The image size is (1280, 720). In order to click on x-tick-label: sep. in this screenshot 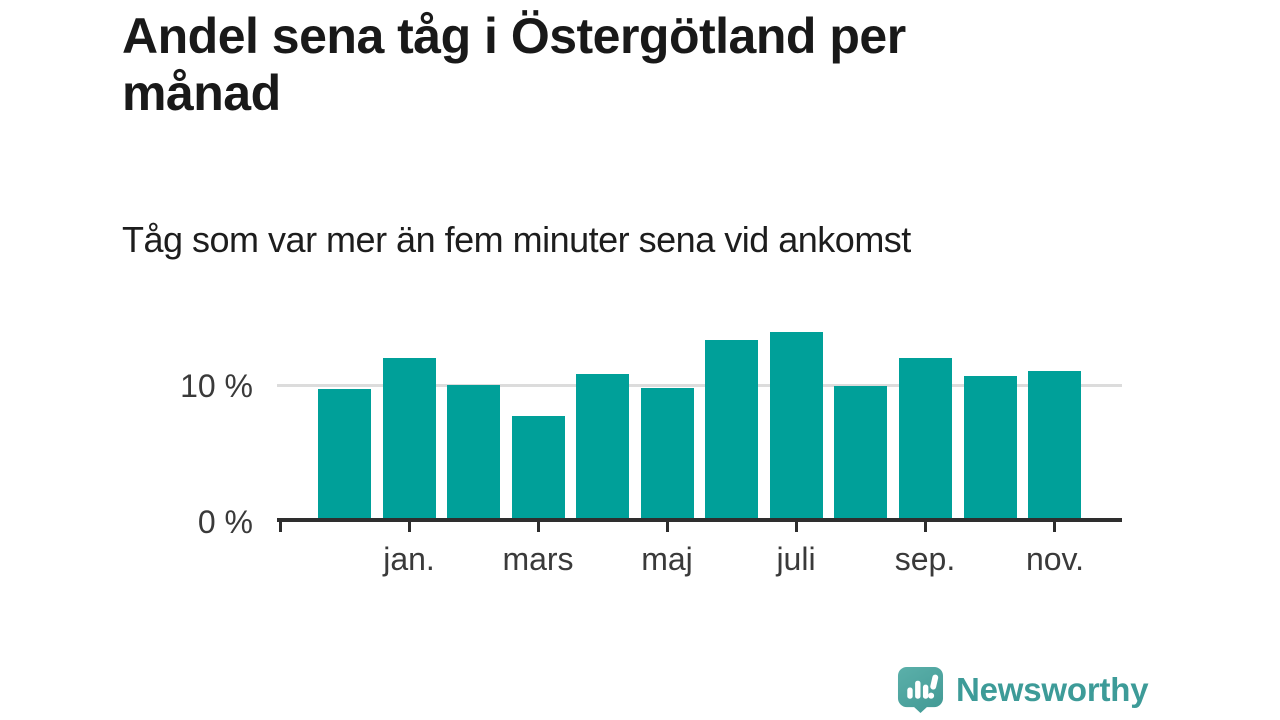, I will do `click(925, 559)`.